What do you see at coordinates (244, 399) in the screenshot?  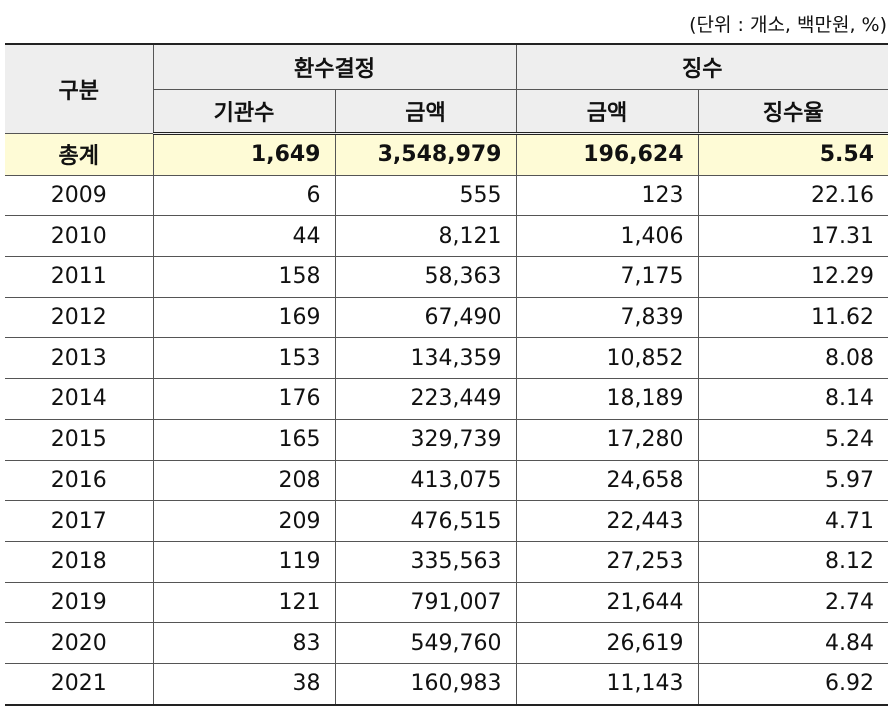 I see `agencies-cell: 176` at bounding box center [244, 399].